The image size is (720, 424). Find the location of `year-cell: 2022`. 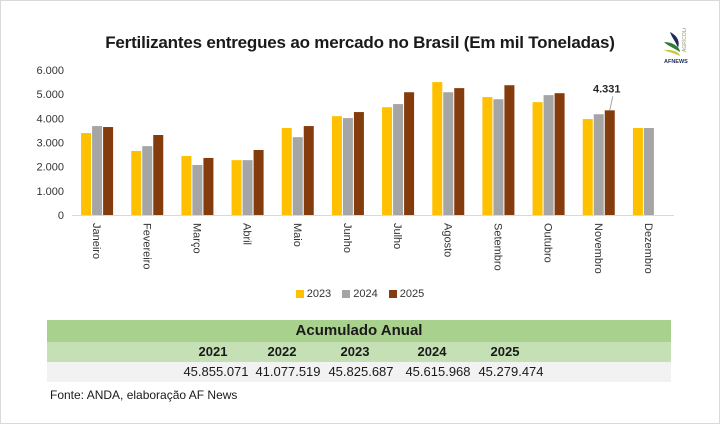

year-cell: 2022 is located at coordinates (282, 351).